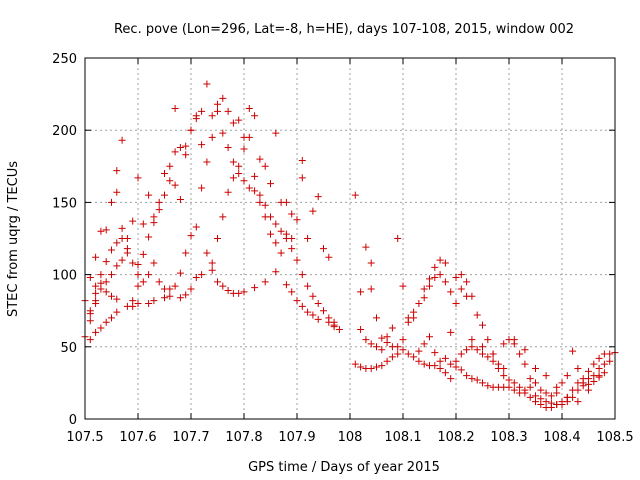 The width and height of the screenshot is (640, 480). I want to click on x-tick-label: 107.7, so click(190, 437).